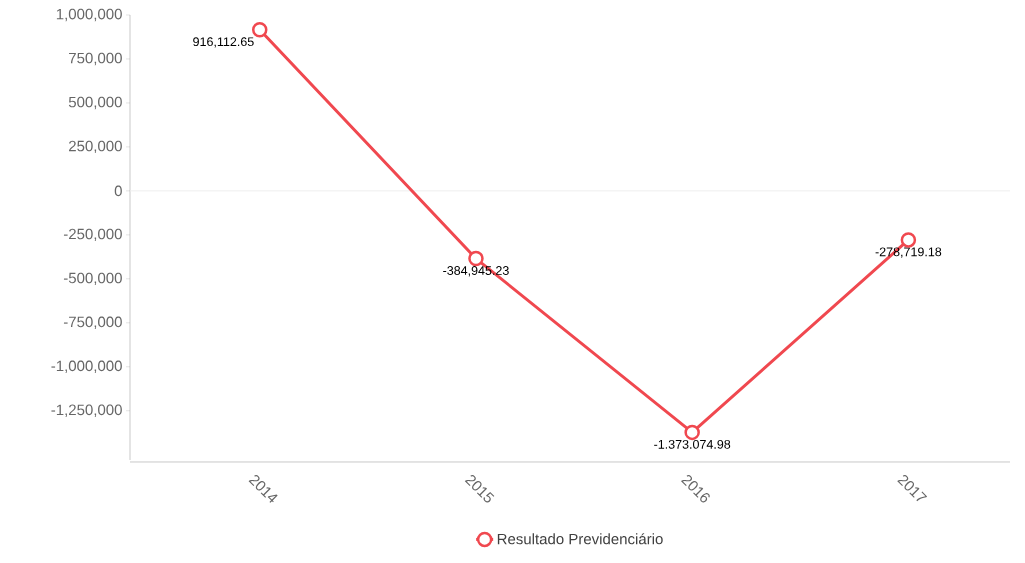  Describe the element at coordinates (95, 147) in the screenshot. I see `y-tick-label: 250,000` at that location.